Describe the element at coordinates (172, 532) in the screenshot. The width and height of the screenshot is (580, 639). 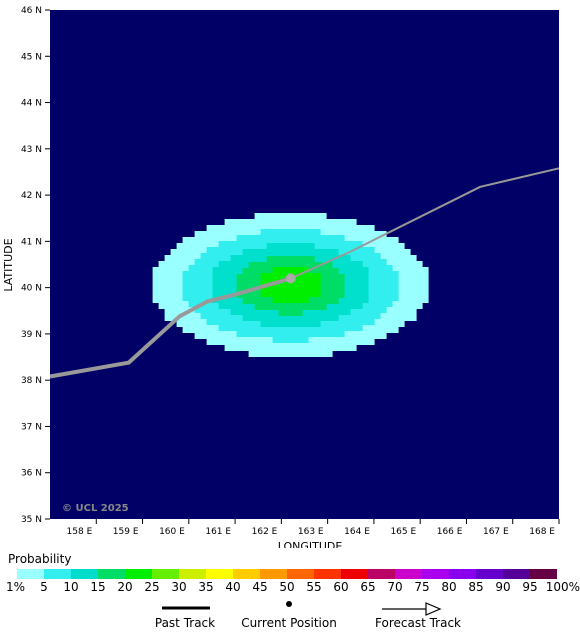
I see `lon-tick-label: 160 E` at that location.